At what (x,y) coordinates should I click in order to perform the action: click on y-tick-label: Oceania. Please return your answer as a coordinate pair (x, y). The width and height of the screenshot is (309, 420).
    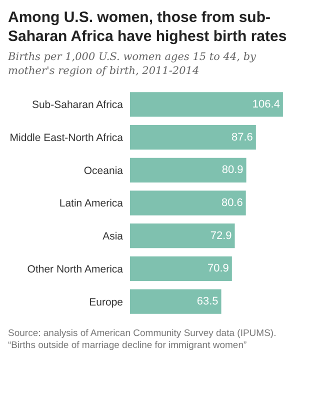
    Looking at the image, I should click on (104, 170).